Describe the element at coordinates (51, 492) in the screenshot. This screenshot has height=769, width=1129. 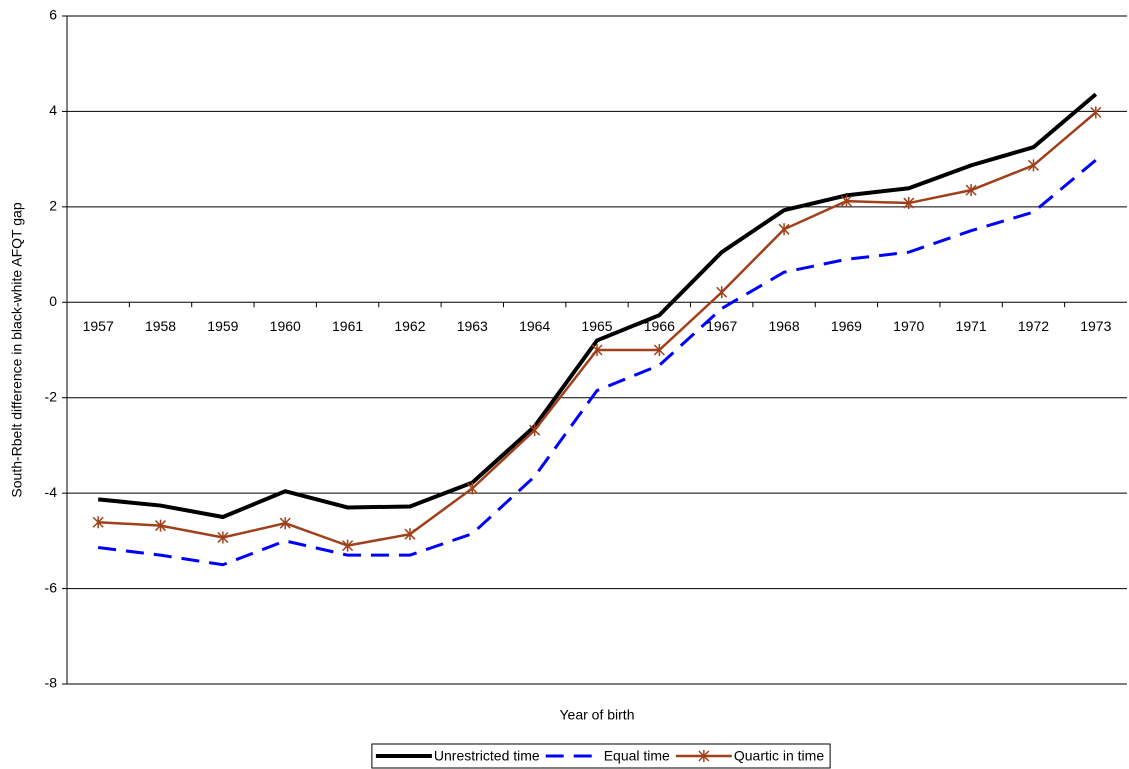
I see `y-tick-label: -4` at that location.